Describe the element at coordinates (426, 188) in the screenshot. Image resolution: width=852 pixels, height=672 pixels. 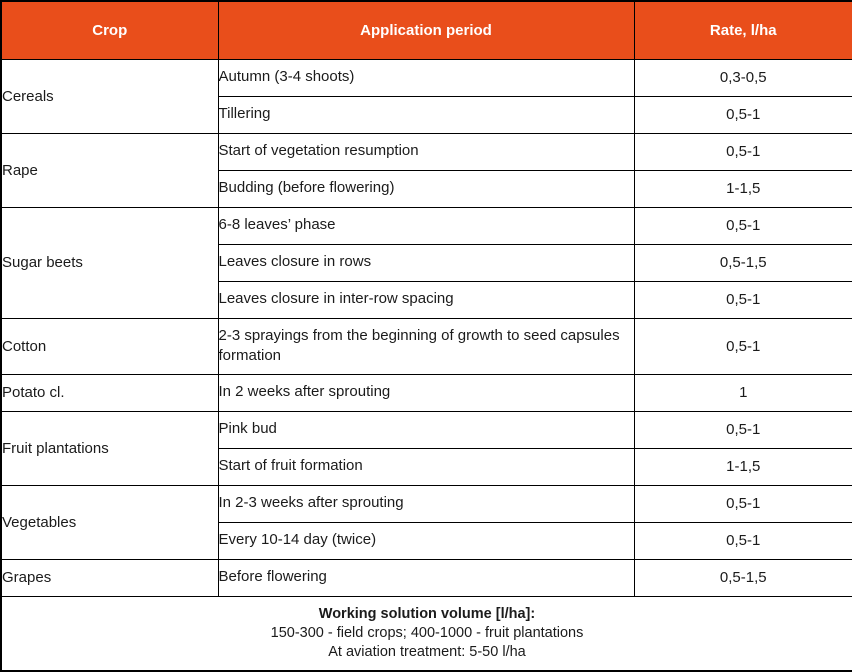
I see `period-cell: Budding (before flowering)` at that location.